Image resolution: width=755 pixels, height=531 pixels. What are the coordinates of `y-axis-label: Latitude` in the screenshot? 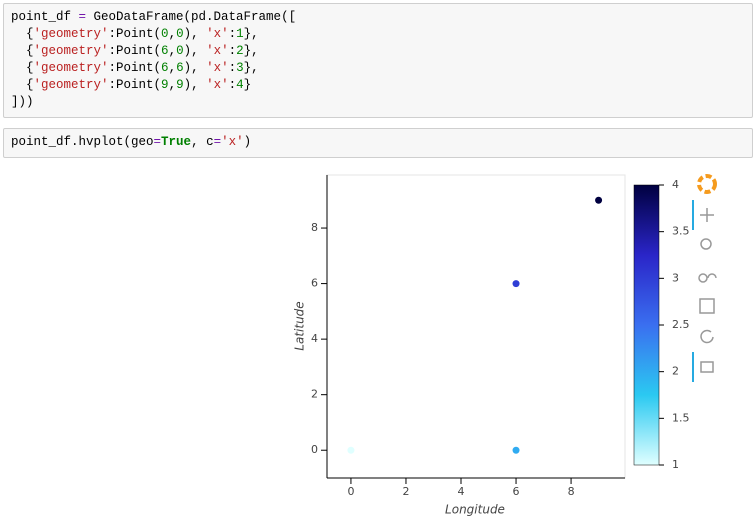 It's located at (300, 325).